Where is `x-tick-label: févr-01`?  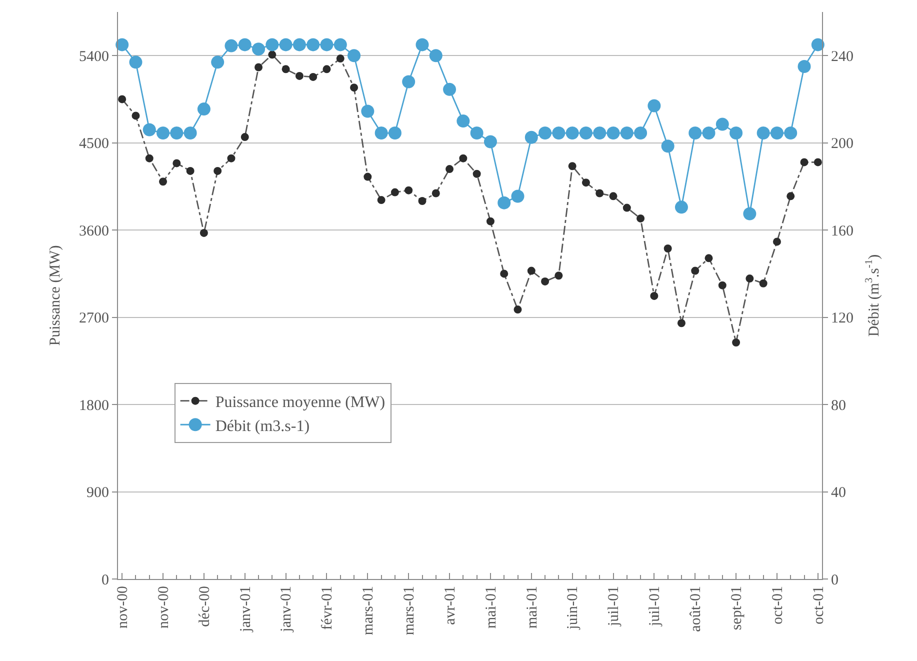
x-tick-label: févr-01 is located at coordinates (328, 608).